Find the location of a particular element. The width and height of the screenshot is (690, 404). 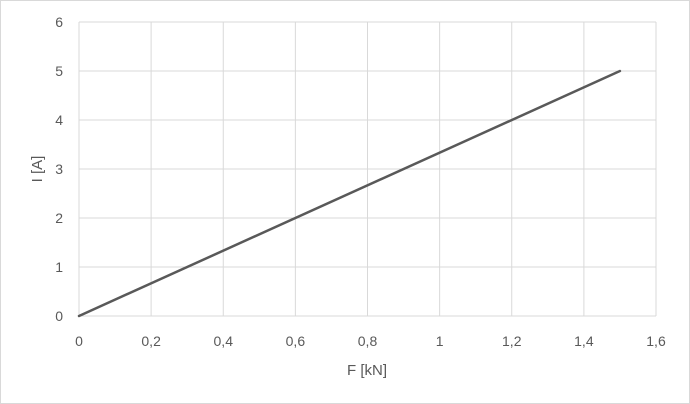

x-tick-label: 1,2 is located at coordinates (512, 341).